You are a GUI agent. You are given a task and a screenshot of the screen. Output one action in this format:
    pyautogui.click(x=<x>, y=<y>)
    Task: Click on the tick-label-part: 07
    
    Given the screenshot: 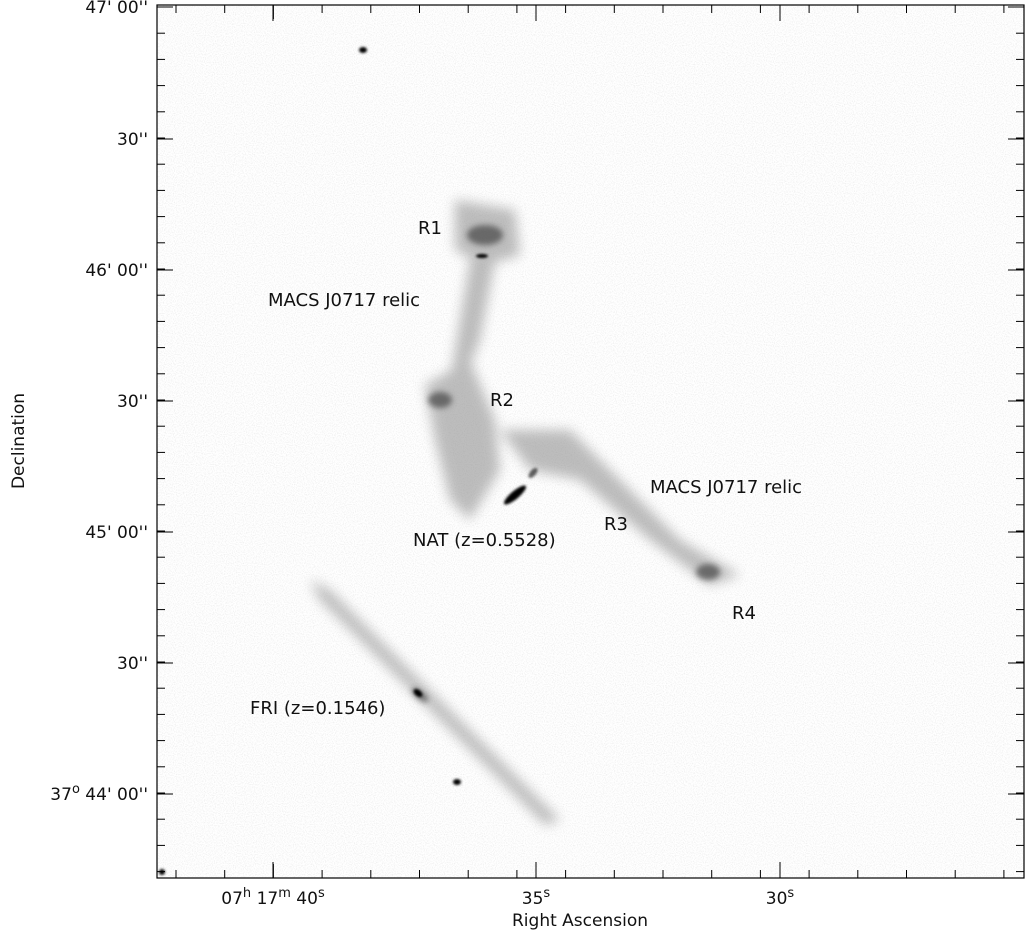 What is the action you would take?
    pyautogui.click(x=232, y=899)
    